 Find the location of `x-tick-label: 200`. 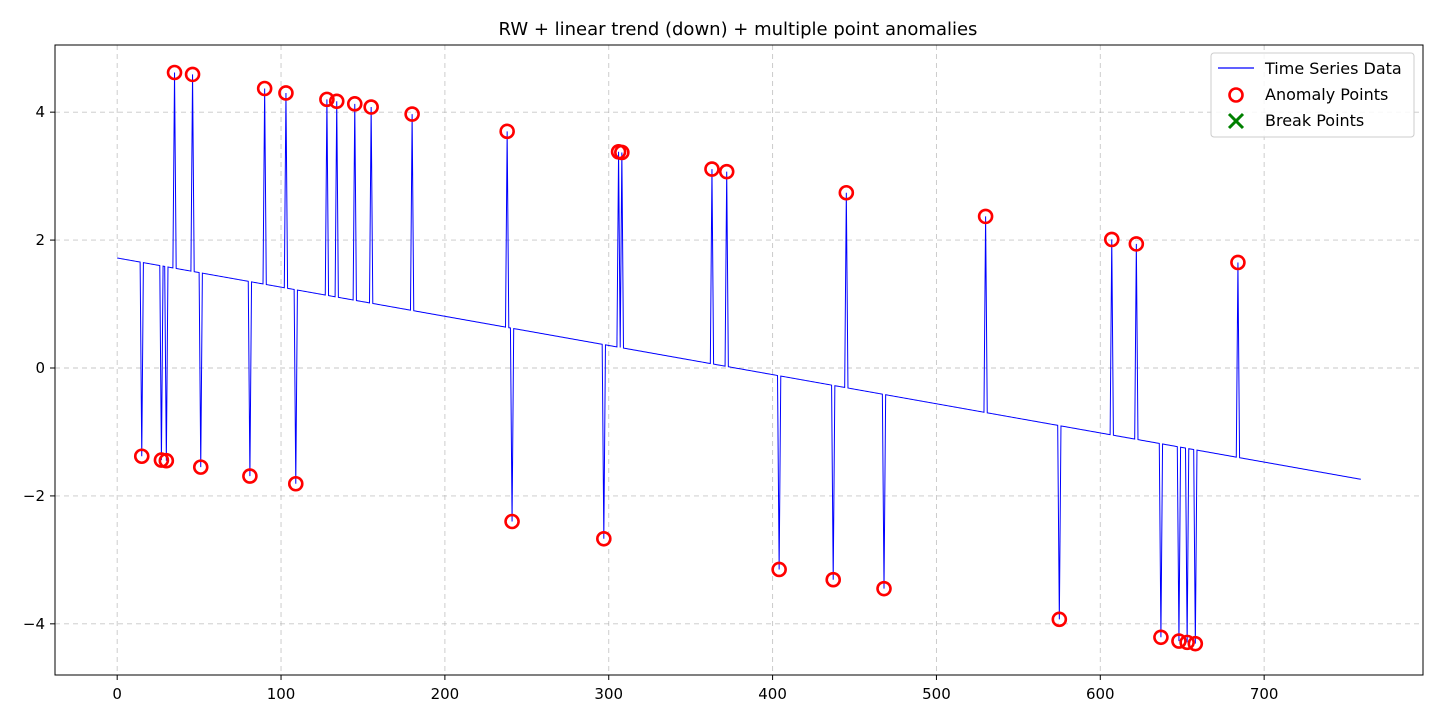

x-tick-label: 200 is located at coordinates (445, 694).